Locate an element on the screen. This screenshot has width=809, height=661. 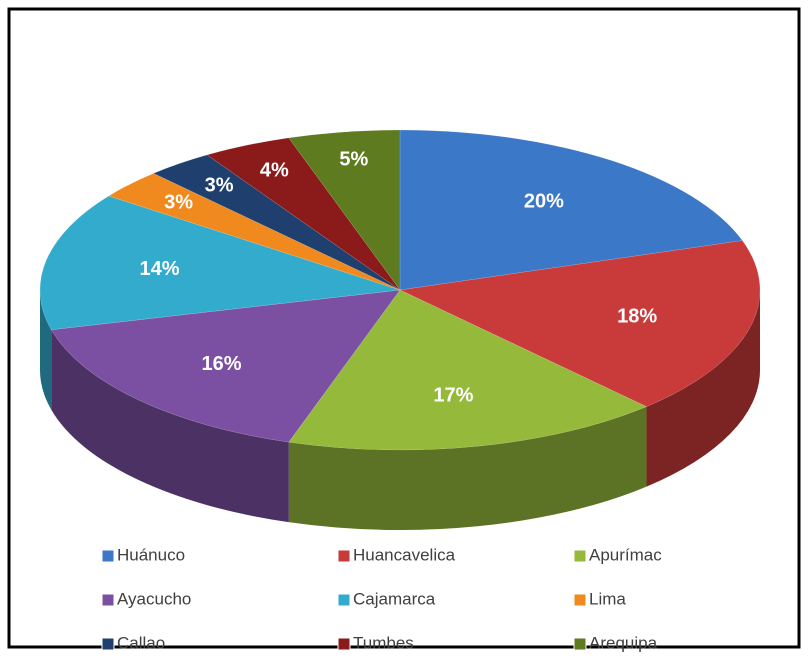
legend-label: Huánuco is located at coordinates (151, 554).